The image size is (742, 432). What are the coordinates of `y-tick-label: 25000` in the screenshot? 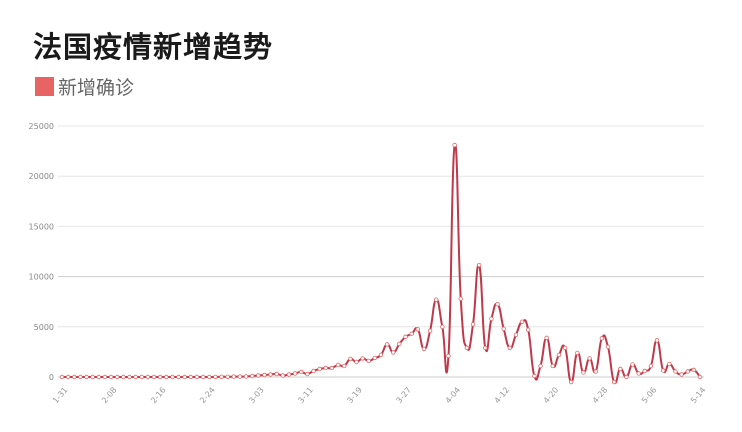 It's located at (41, 126).